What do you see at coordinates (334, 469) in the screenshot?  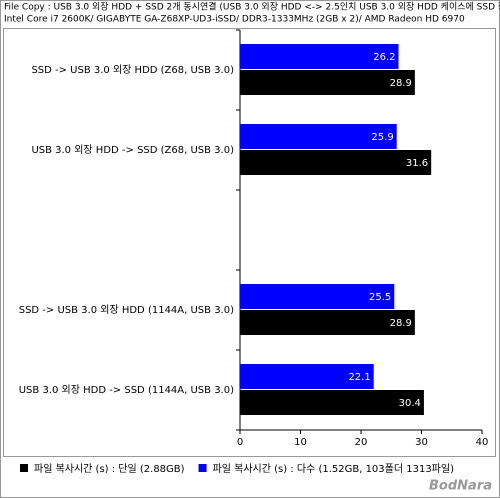 I see `legend-label: 파일 복사시간 (s) : 다수 (1.52GB, 103폴더 1313파일)` at bounding box center [334, 469].